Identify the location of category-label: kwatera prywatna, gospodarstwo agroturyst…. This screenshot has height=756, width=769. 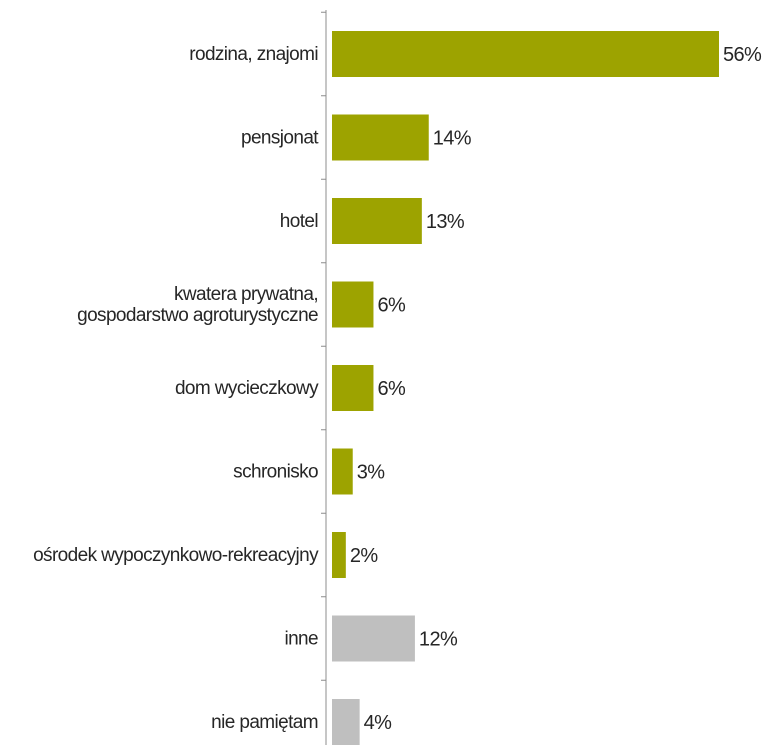
(197, 305).